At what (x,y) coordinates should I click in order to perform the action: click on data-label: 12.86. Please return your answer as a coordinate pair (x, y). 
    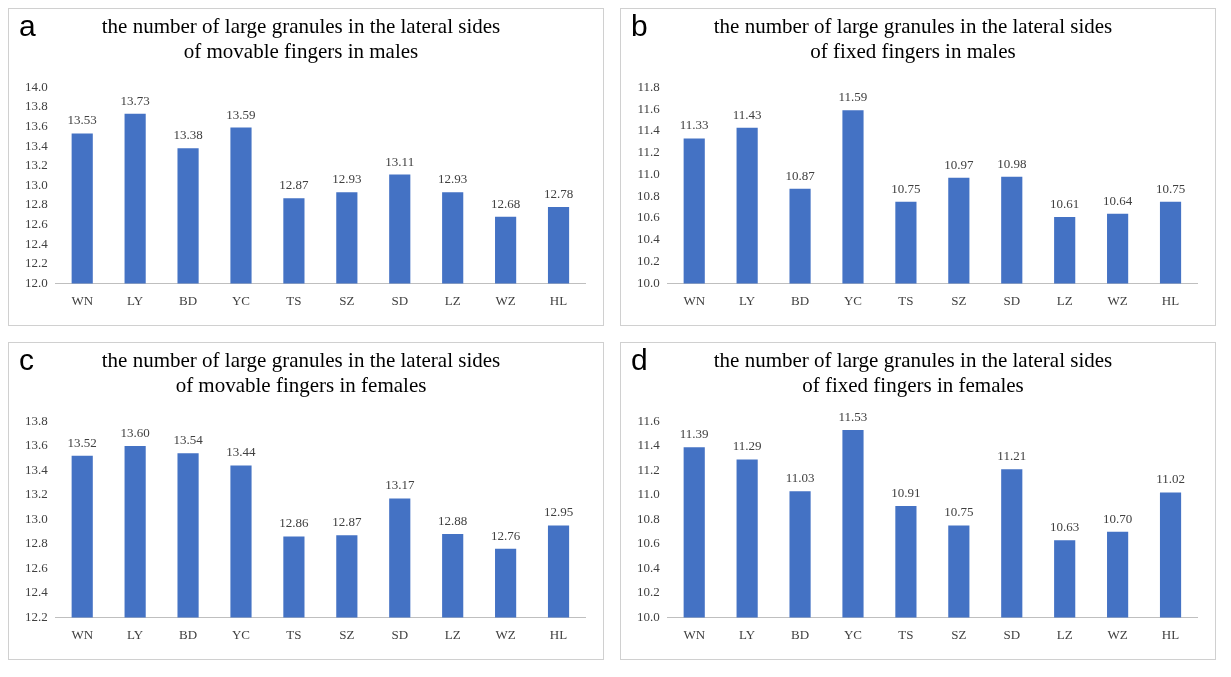
    Looking at the image, I should click on (294, 523).